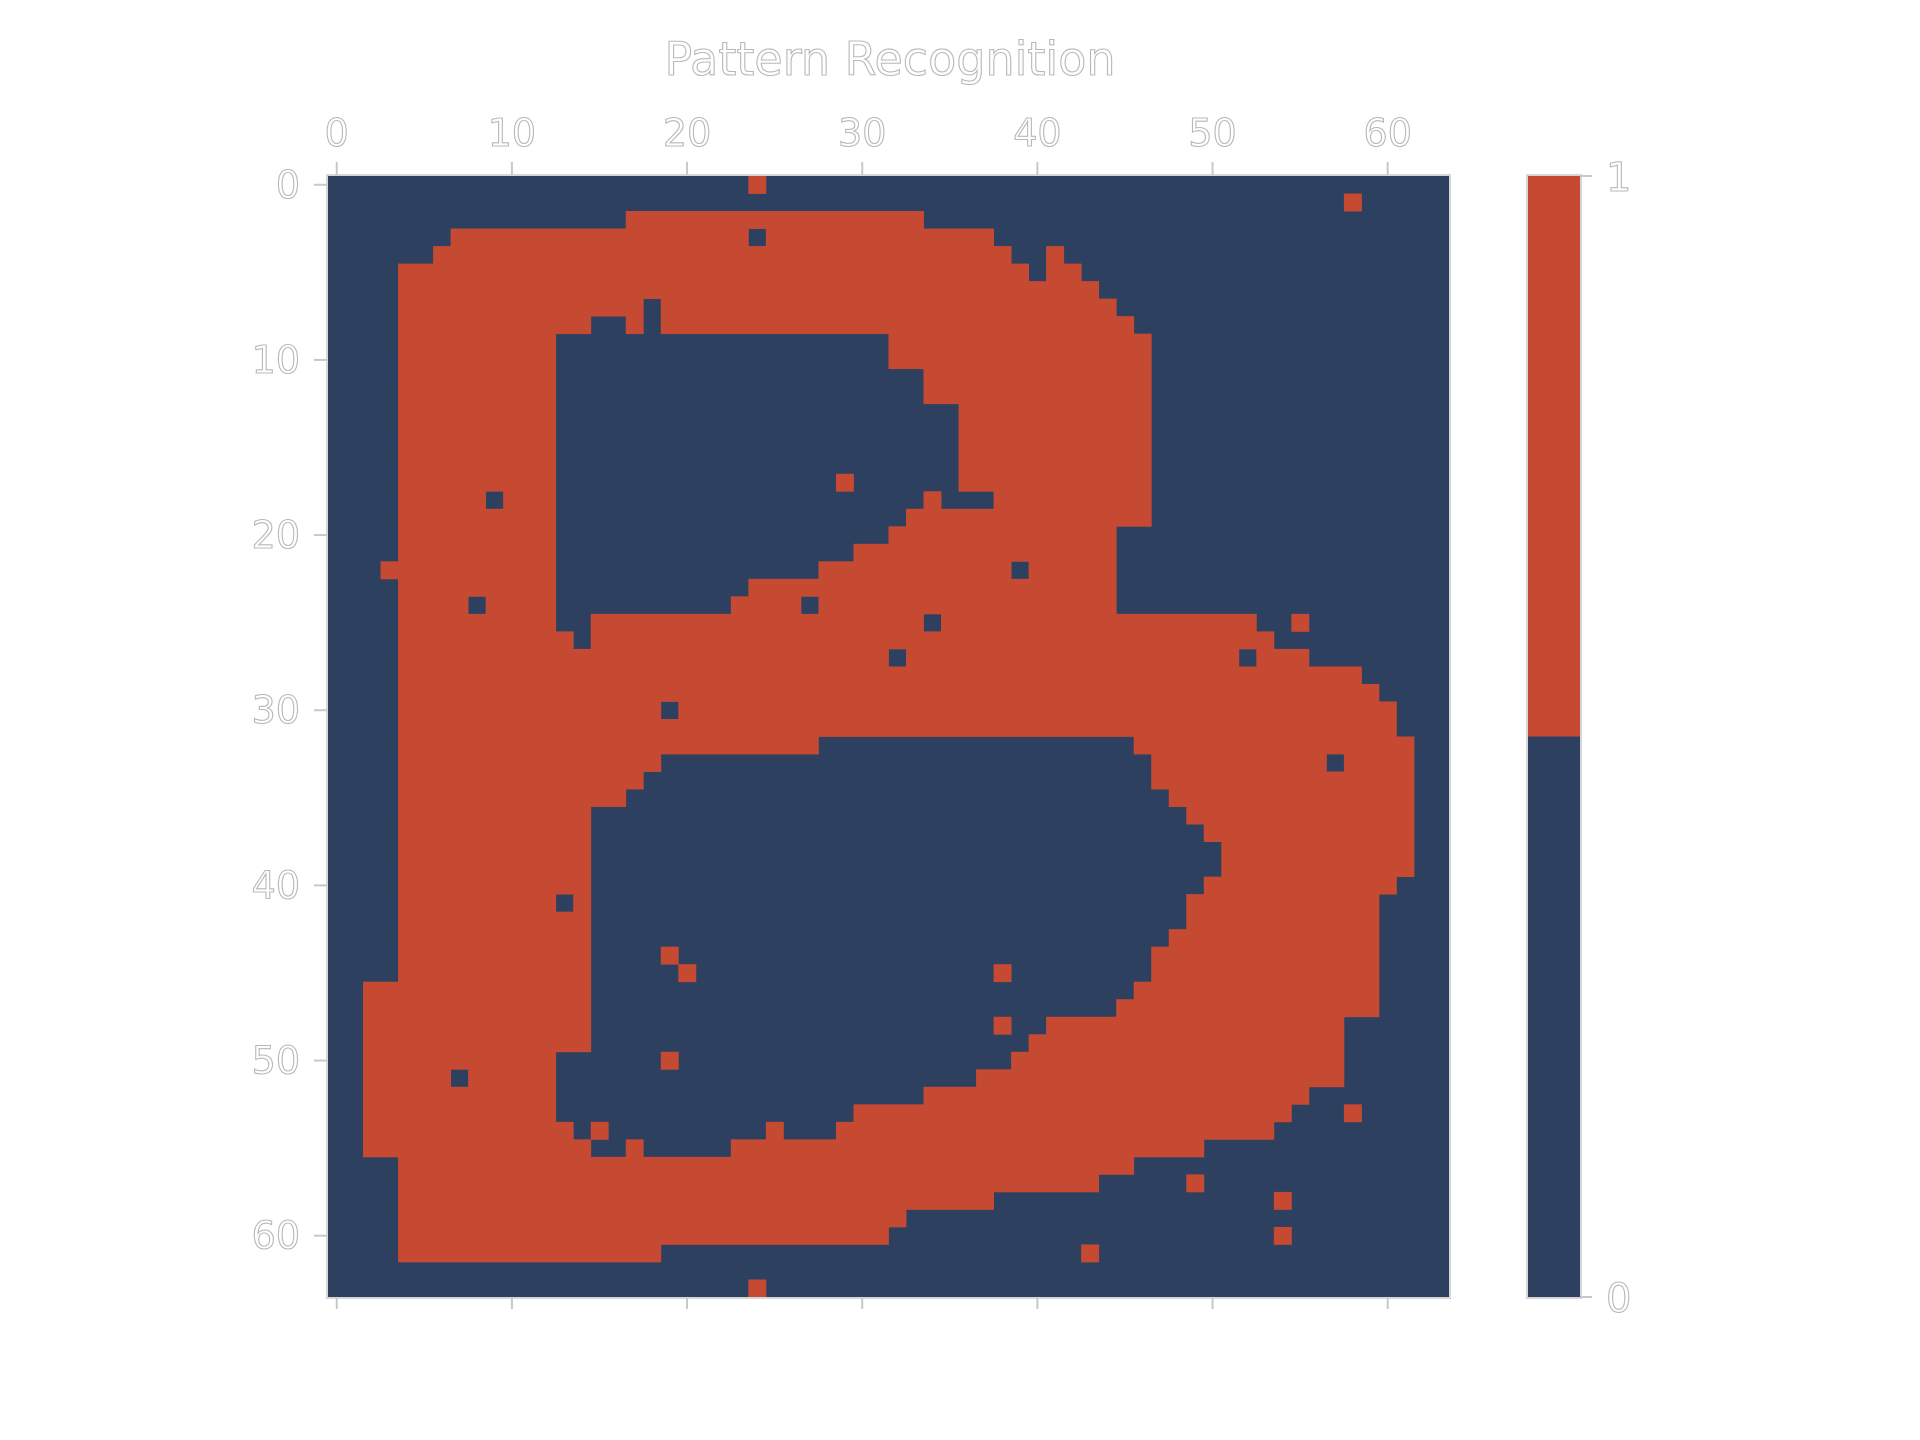  Describe the element at coordinates (276, 885) in the screenshot. I see `y-tick-label: 40` at that location.